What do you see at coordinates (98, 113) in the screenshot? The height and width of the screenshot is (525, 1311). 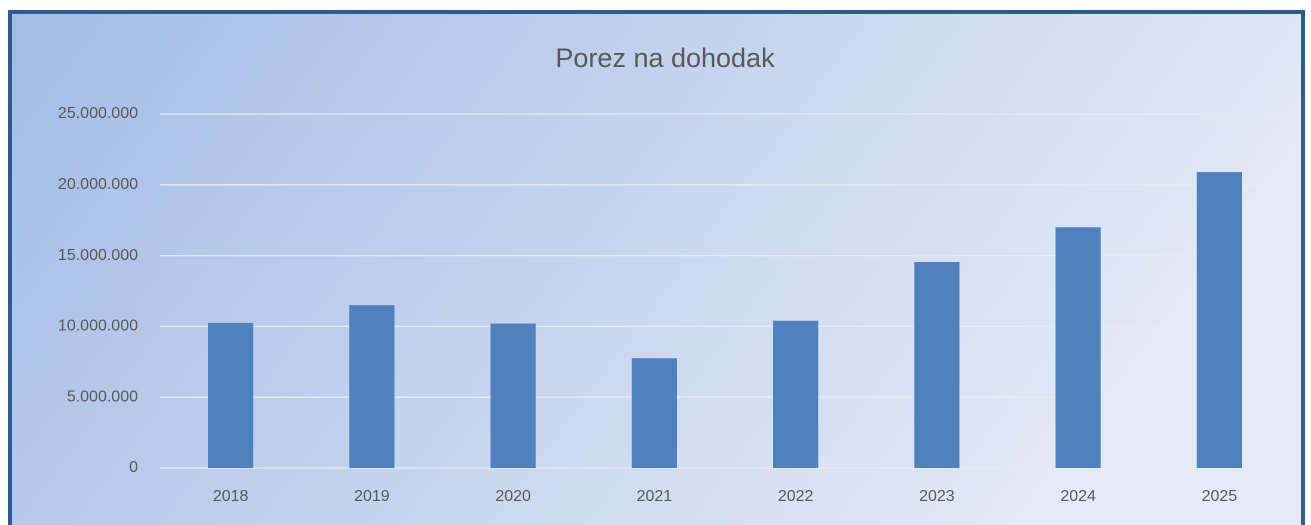 I see `y-tick-label: 25.000.000` at bounding box center [98, 113].